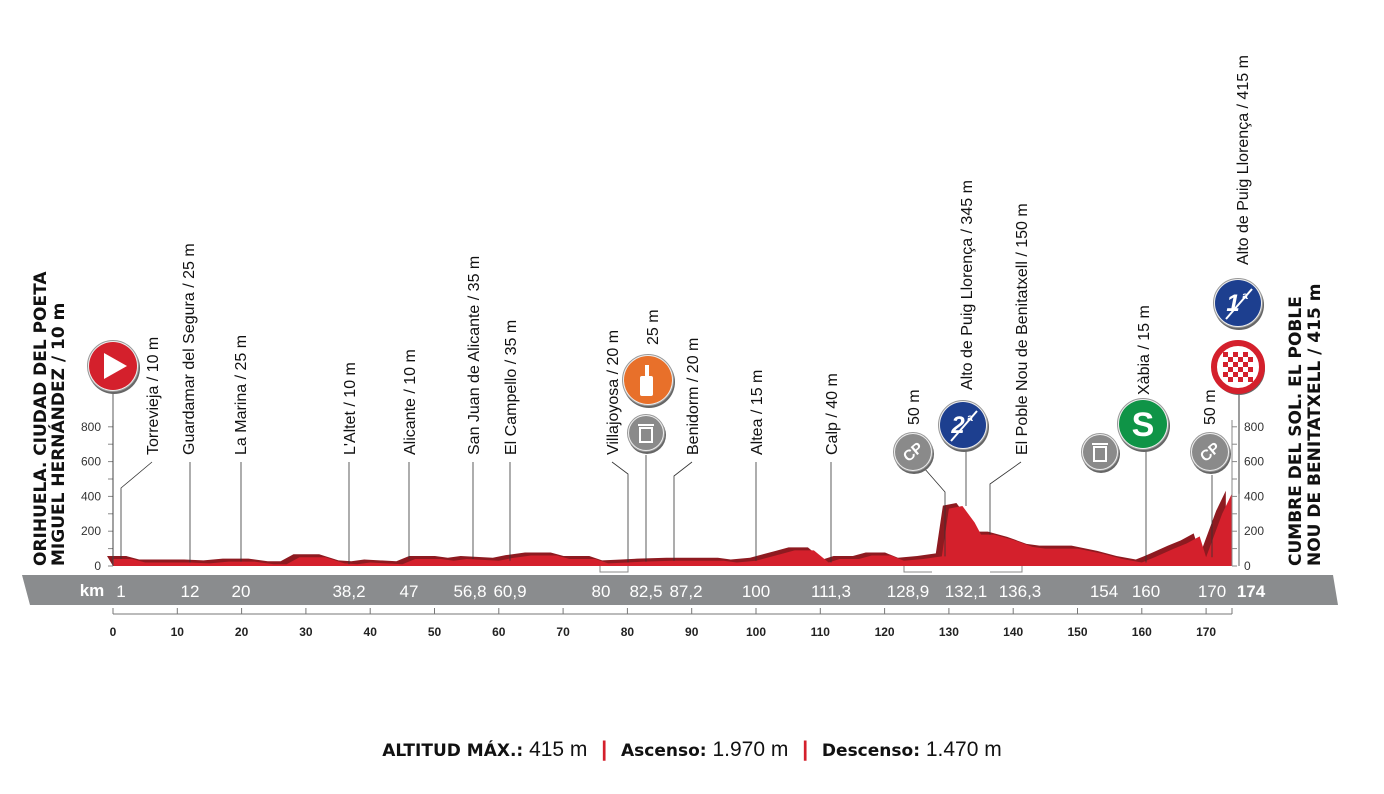 Image resolution: width=1384 pixels, height=794 pixels. I want to click on place-label: Xàbia / 15 m, so click(1144, 350).